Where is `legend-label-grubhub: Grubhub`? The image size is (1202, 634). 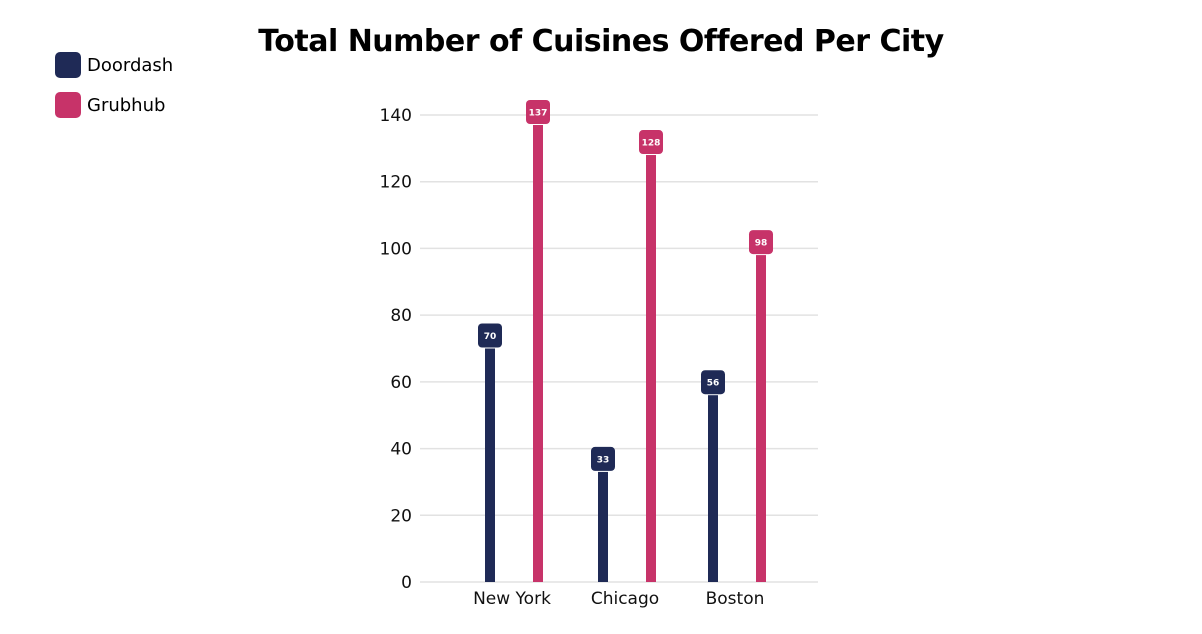
legend-label-grubhub: Grubhub is located at coordinates (126, 105).